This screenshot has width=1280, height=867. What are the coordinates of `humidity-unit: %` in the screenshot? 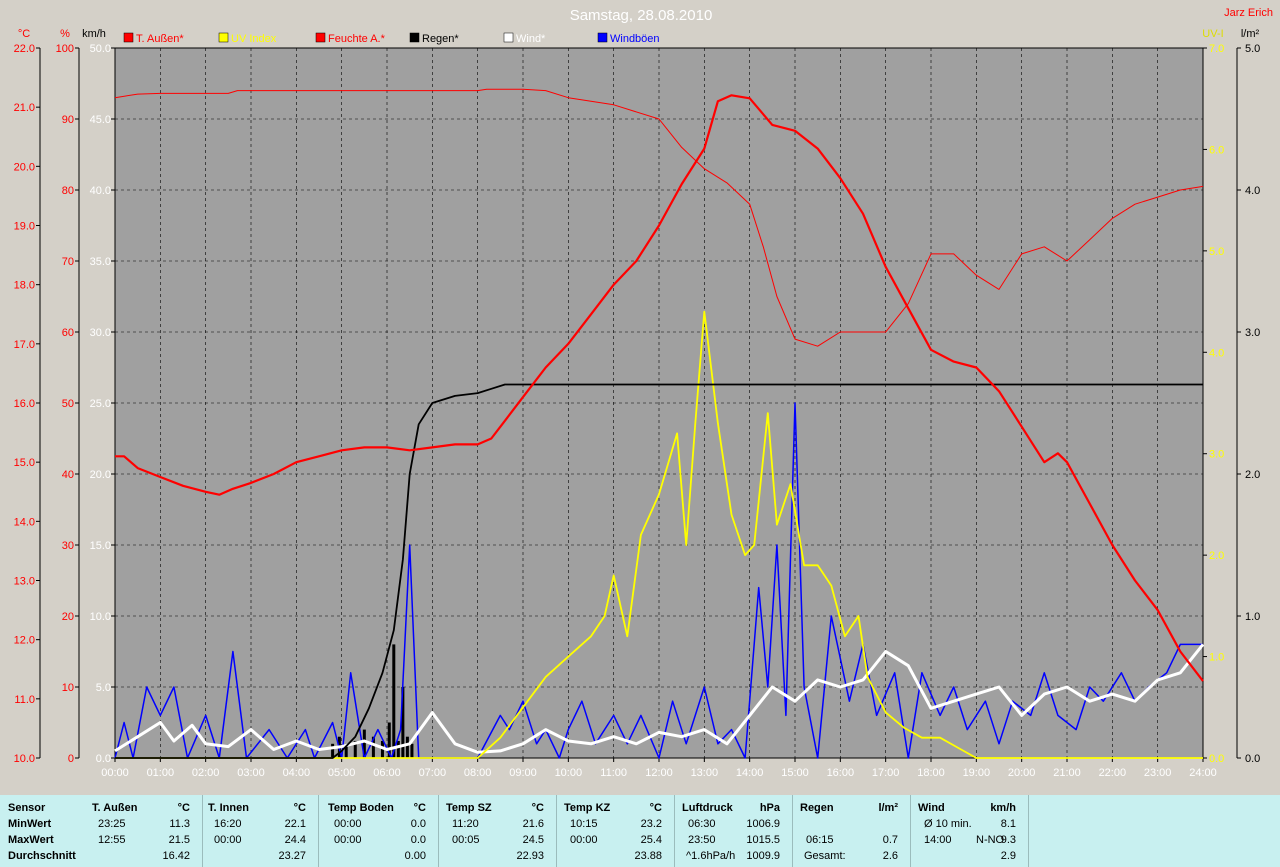 It's located at (65, 34).